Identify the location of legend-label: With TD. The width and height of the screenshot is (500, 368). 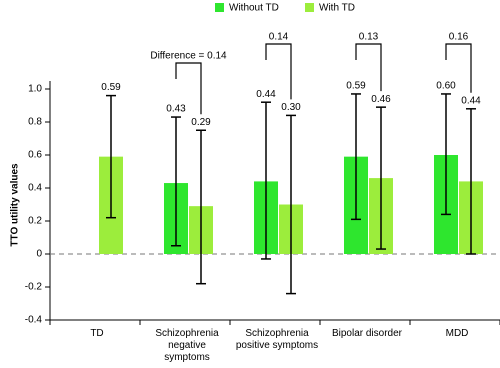
(337, 8).